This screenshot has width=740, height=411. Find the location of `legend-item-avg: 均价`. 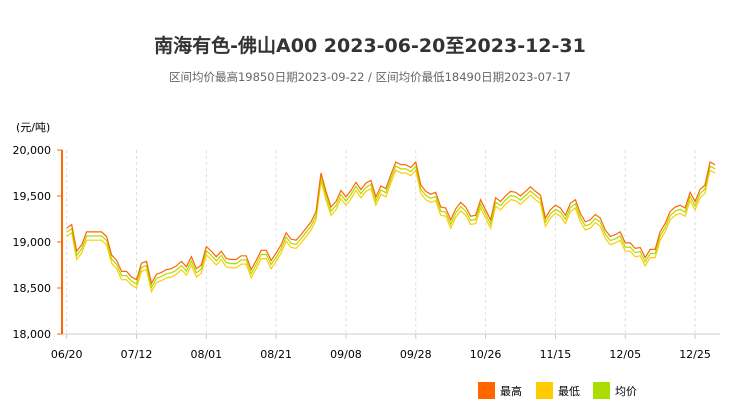

legend-item-avg: 均价 is located at coordinates (615, 390).